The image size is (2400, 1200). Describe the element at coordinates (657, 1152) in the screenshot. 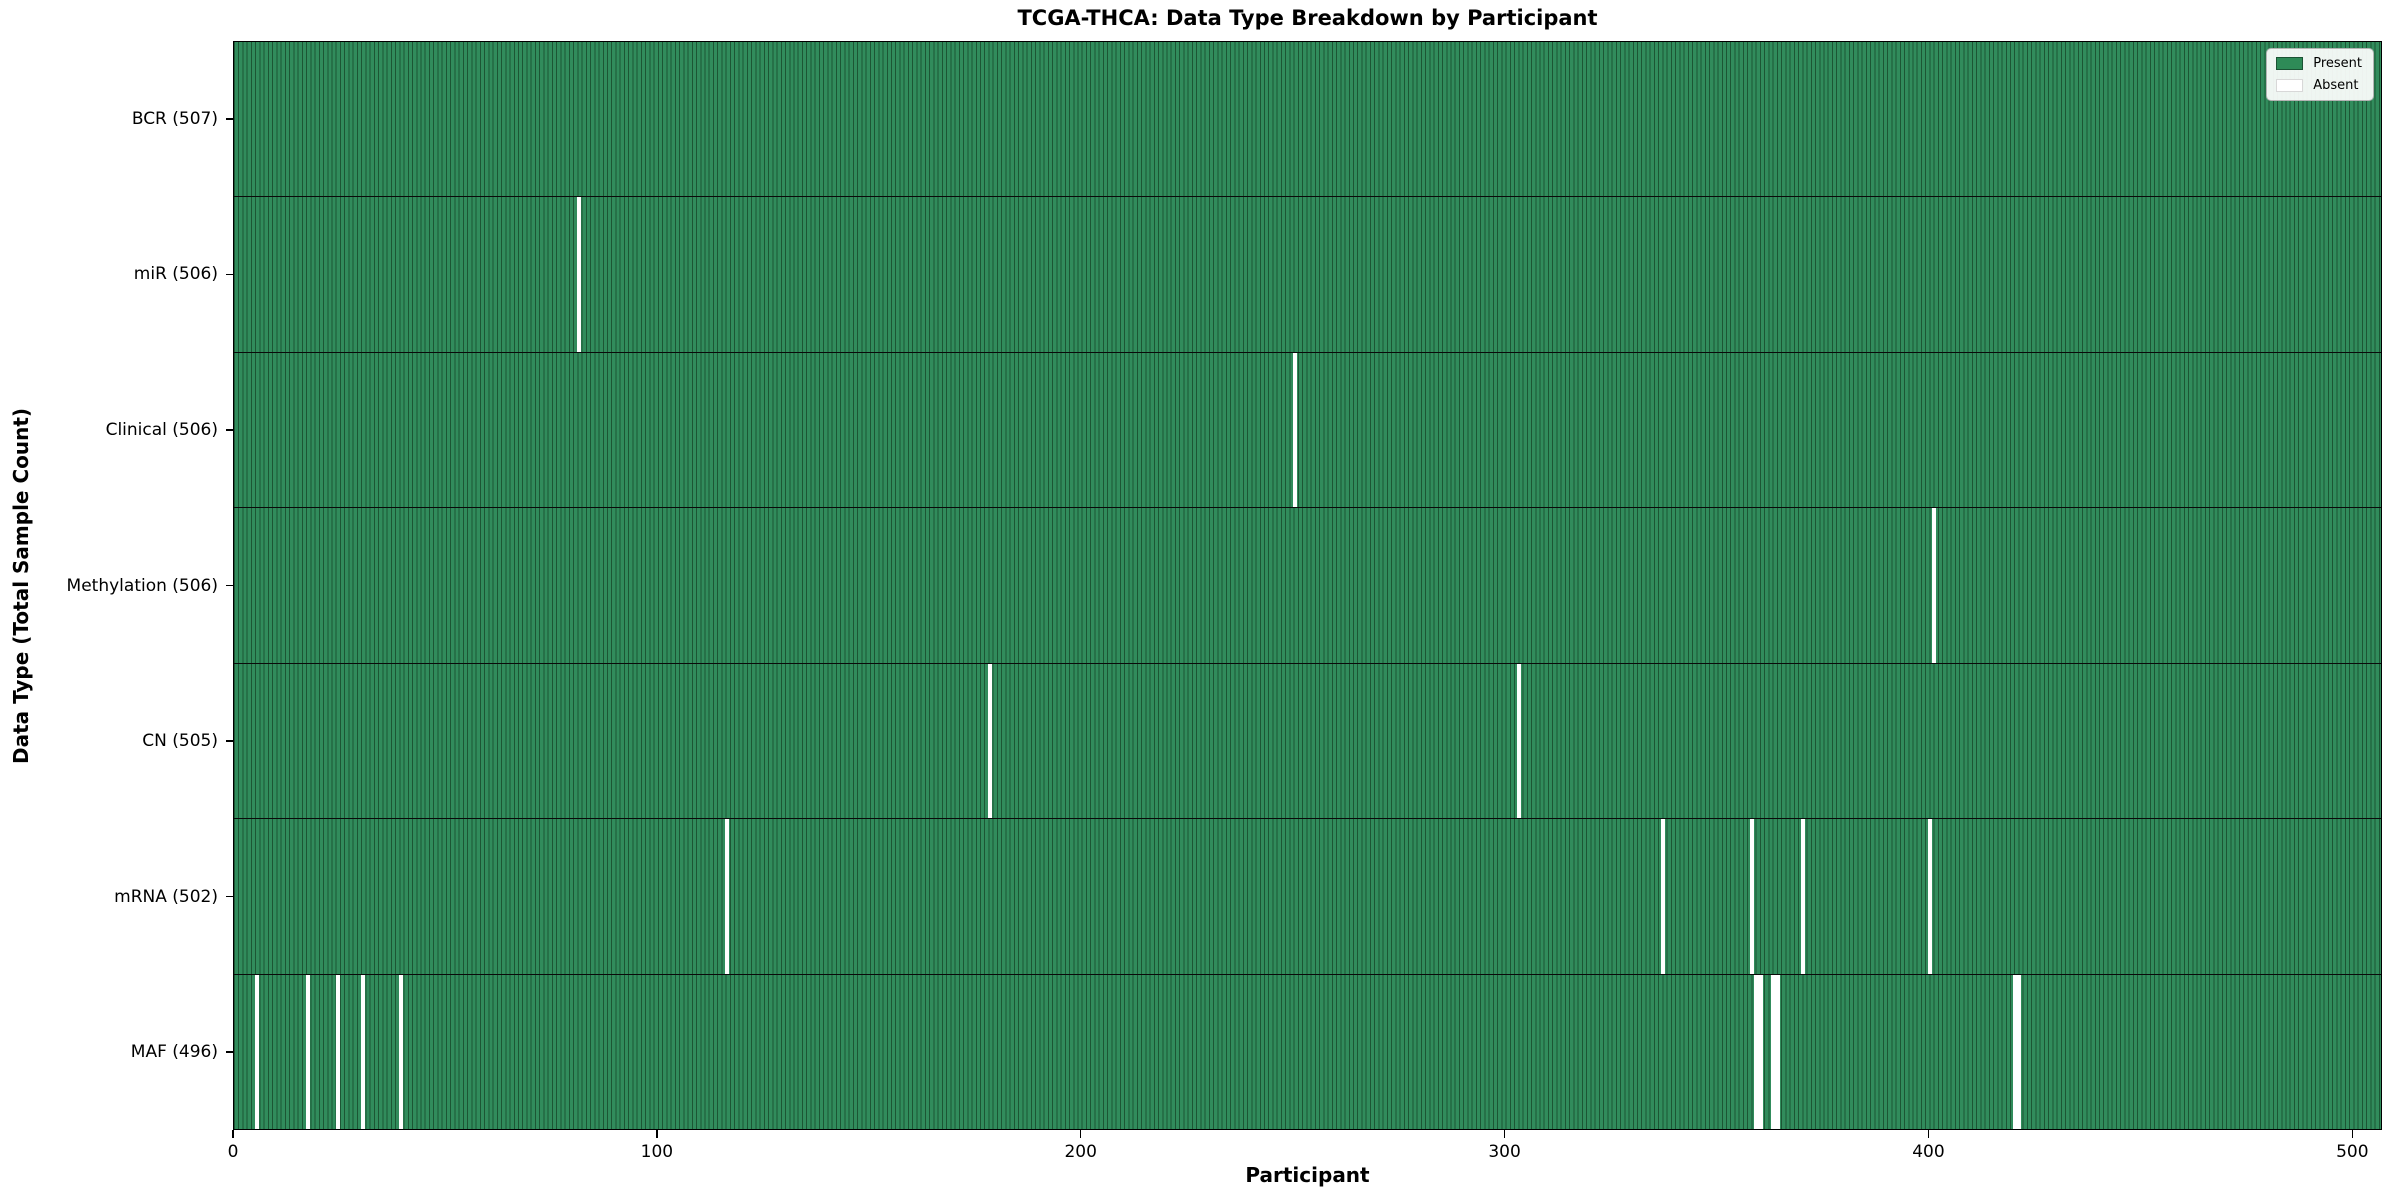

I see `x-tick-label: 100` at that location.